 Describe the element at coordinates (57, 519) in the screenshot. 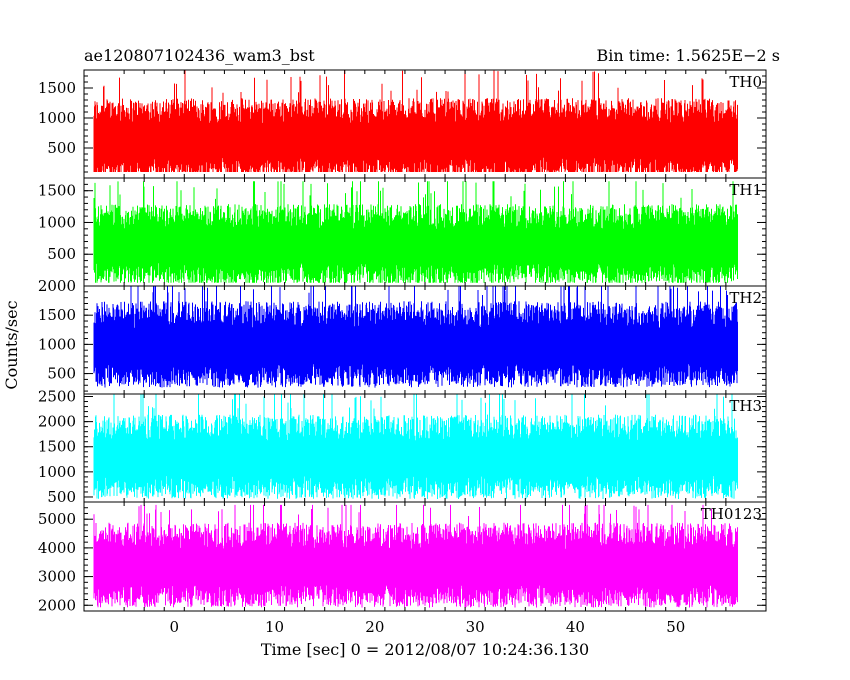

I see `y-tick-label: 5000` at that location.